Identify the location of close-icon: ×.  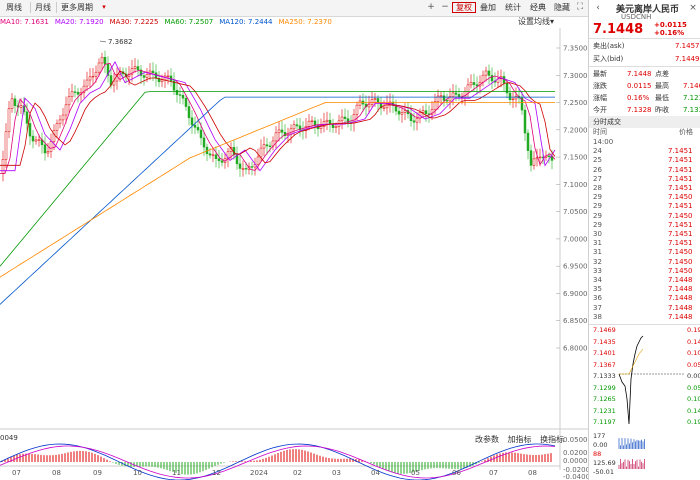
(693, 8).